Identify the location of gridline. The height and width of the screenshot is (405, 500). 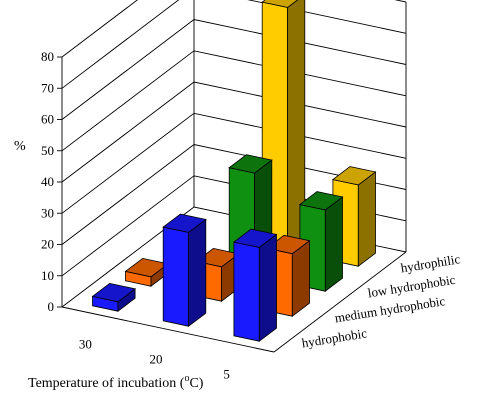
(234, 29).